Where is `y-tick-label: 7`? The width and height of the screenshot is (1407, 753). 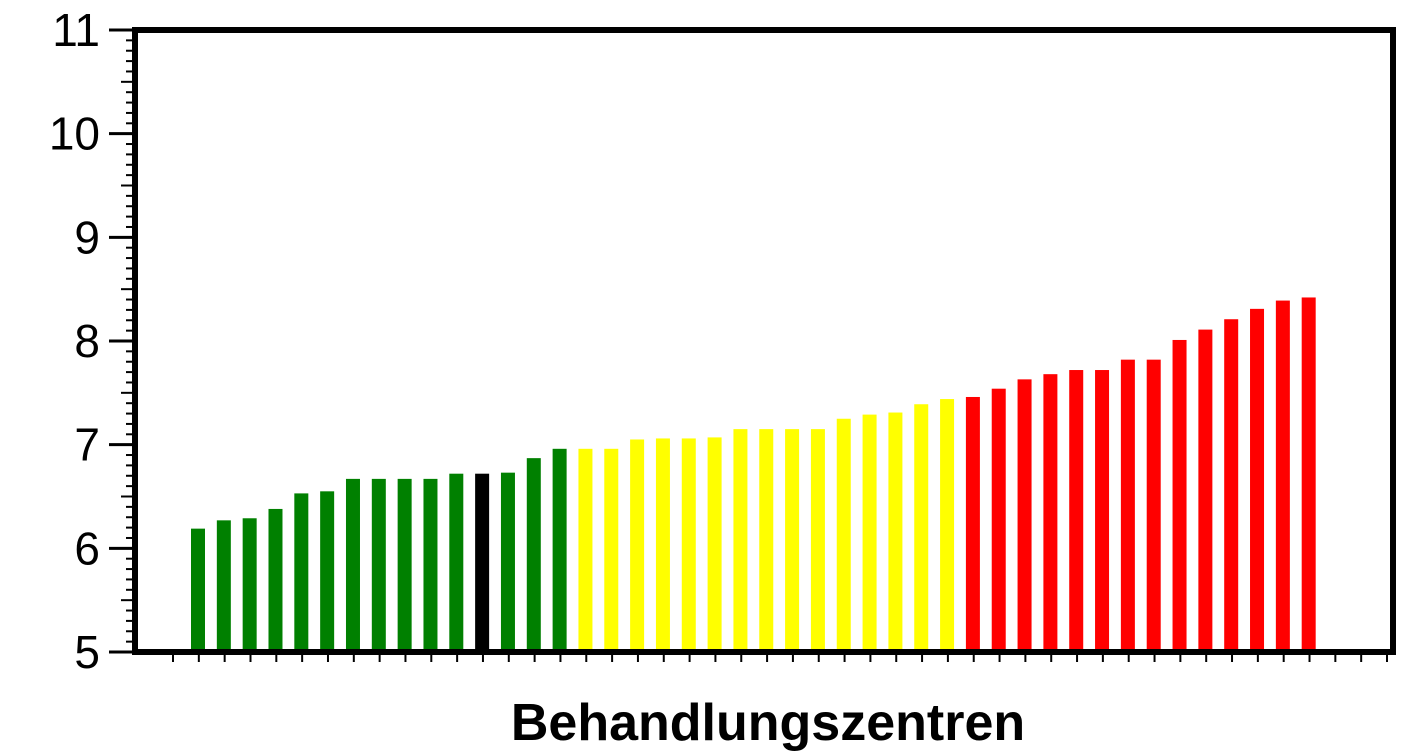 y-tick-label: 7 is located at coordinates (87, 445).